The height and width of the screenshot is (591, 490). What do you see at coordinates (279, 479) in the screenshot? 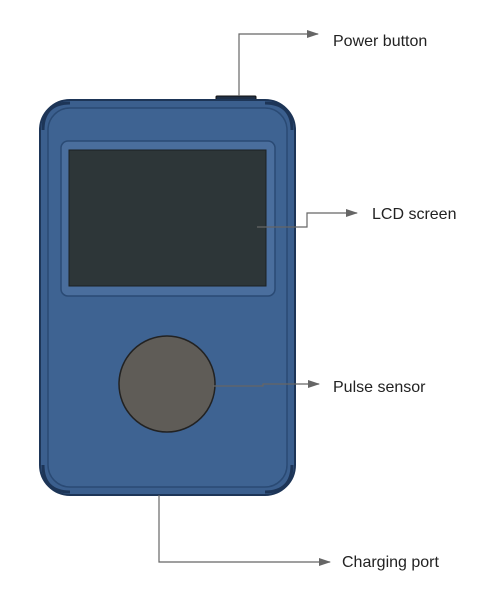
I see `corner-detail-br` at bounding box center [279, 479].